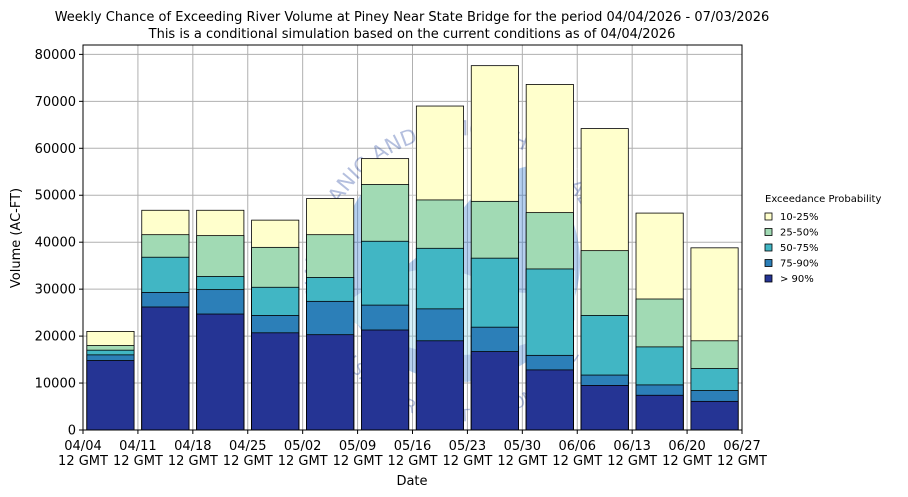 This screenshot has height=497, width=908. I want to click on y-tick-label: 40000, so click(55, 243).